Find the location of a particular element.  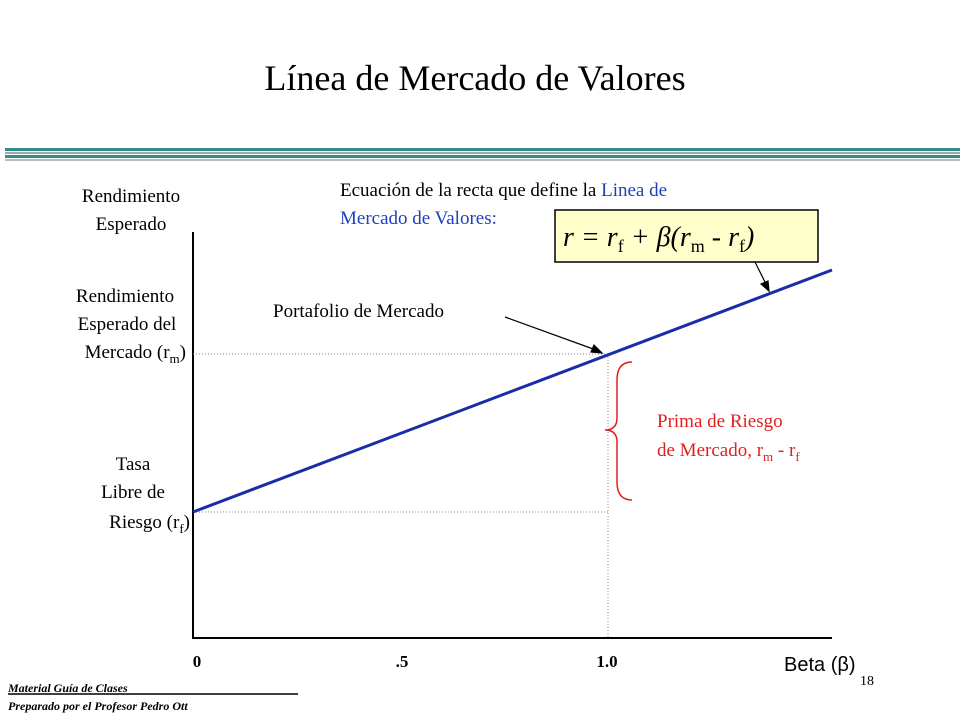

market-return-label: Esperado del is located at coordinates (127, 324).